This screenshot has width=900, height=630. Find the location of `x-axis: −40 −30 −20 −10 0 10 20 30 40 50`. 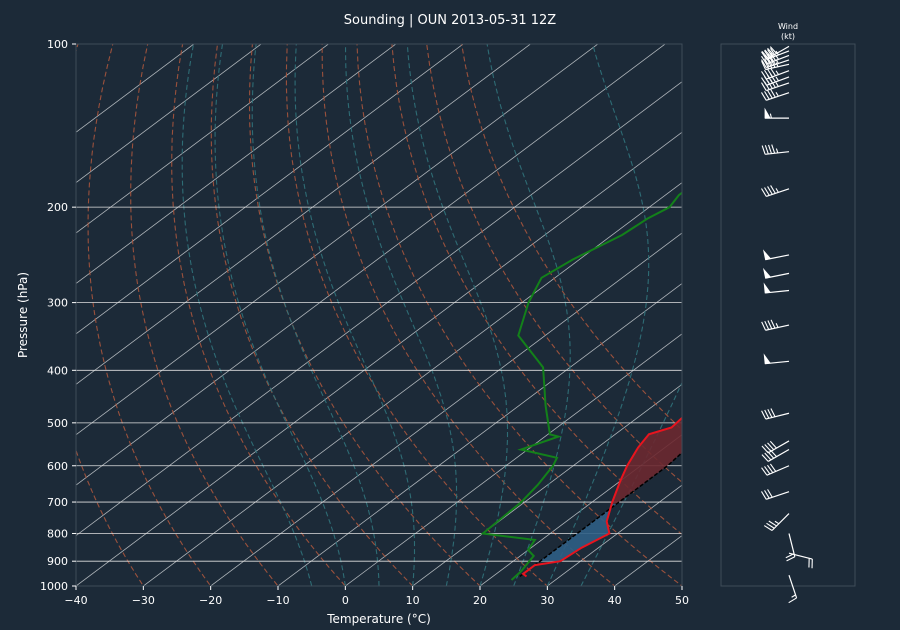

x-axis: −40 −30 −20 −10 0 10 20 30 40 50 is located at coordinates (376, 596).